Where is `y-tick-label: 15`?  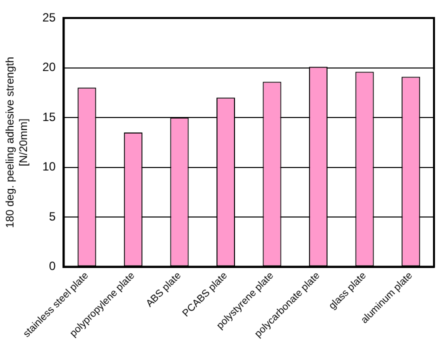 y-tick-label: 15 is located at coordinates (49, 117).